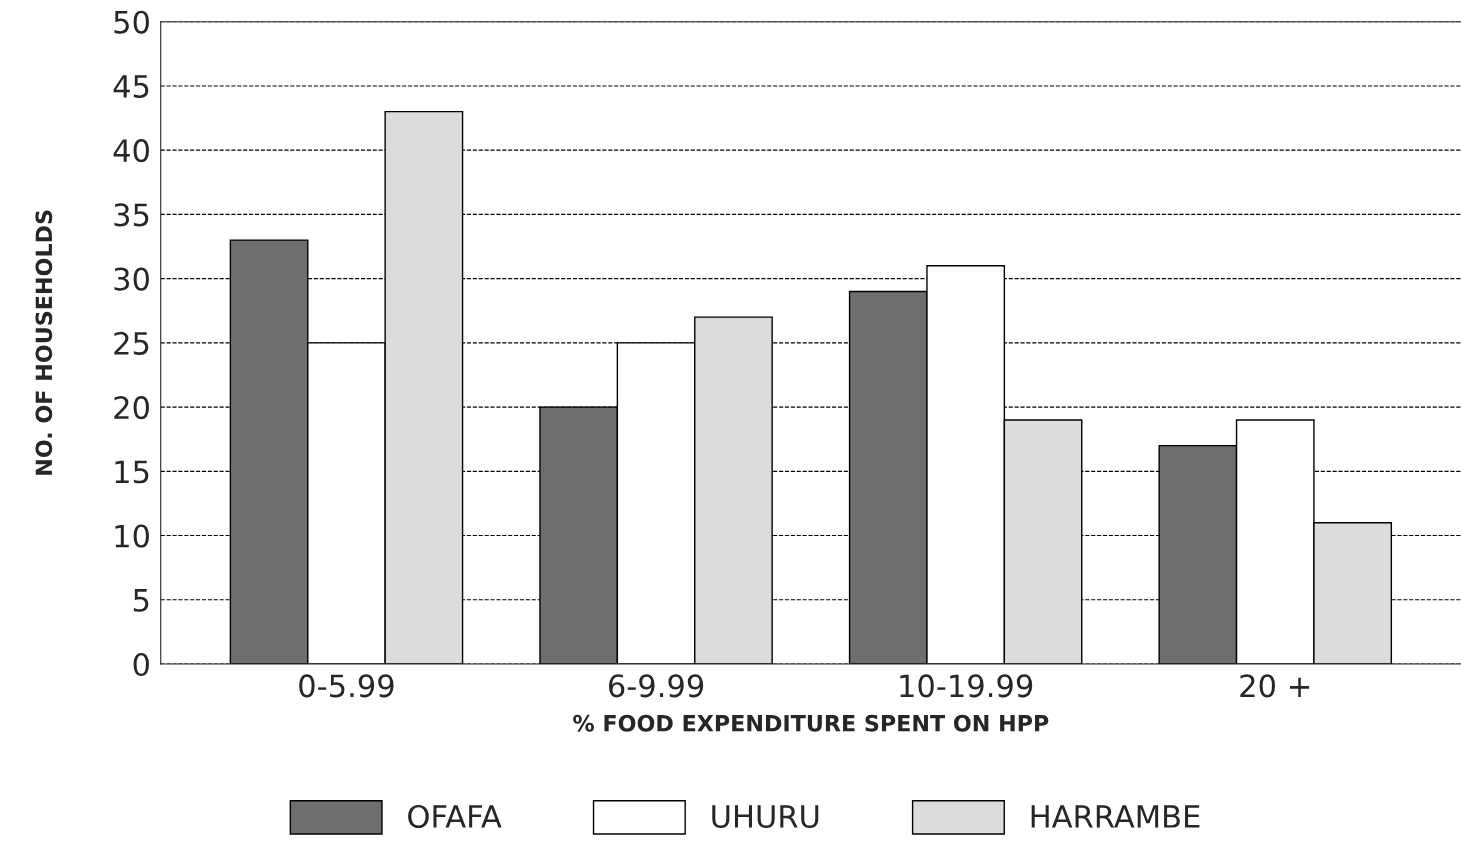 The width and height of the screenshot is (1461, 868). What do you see at coordinates (811, 723) in the screenshot?
I see `x-axis-title: % FOOD EXPENDITURE SPENT ON HPP` at bounding box center [811, 723].